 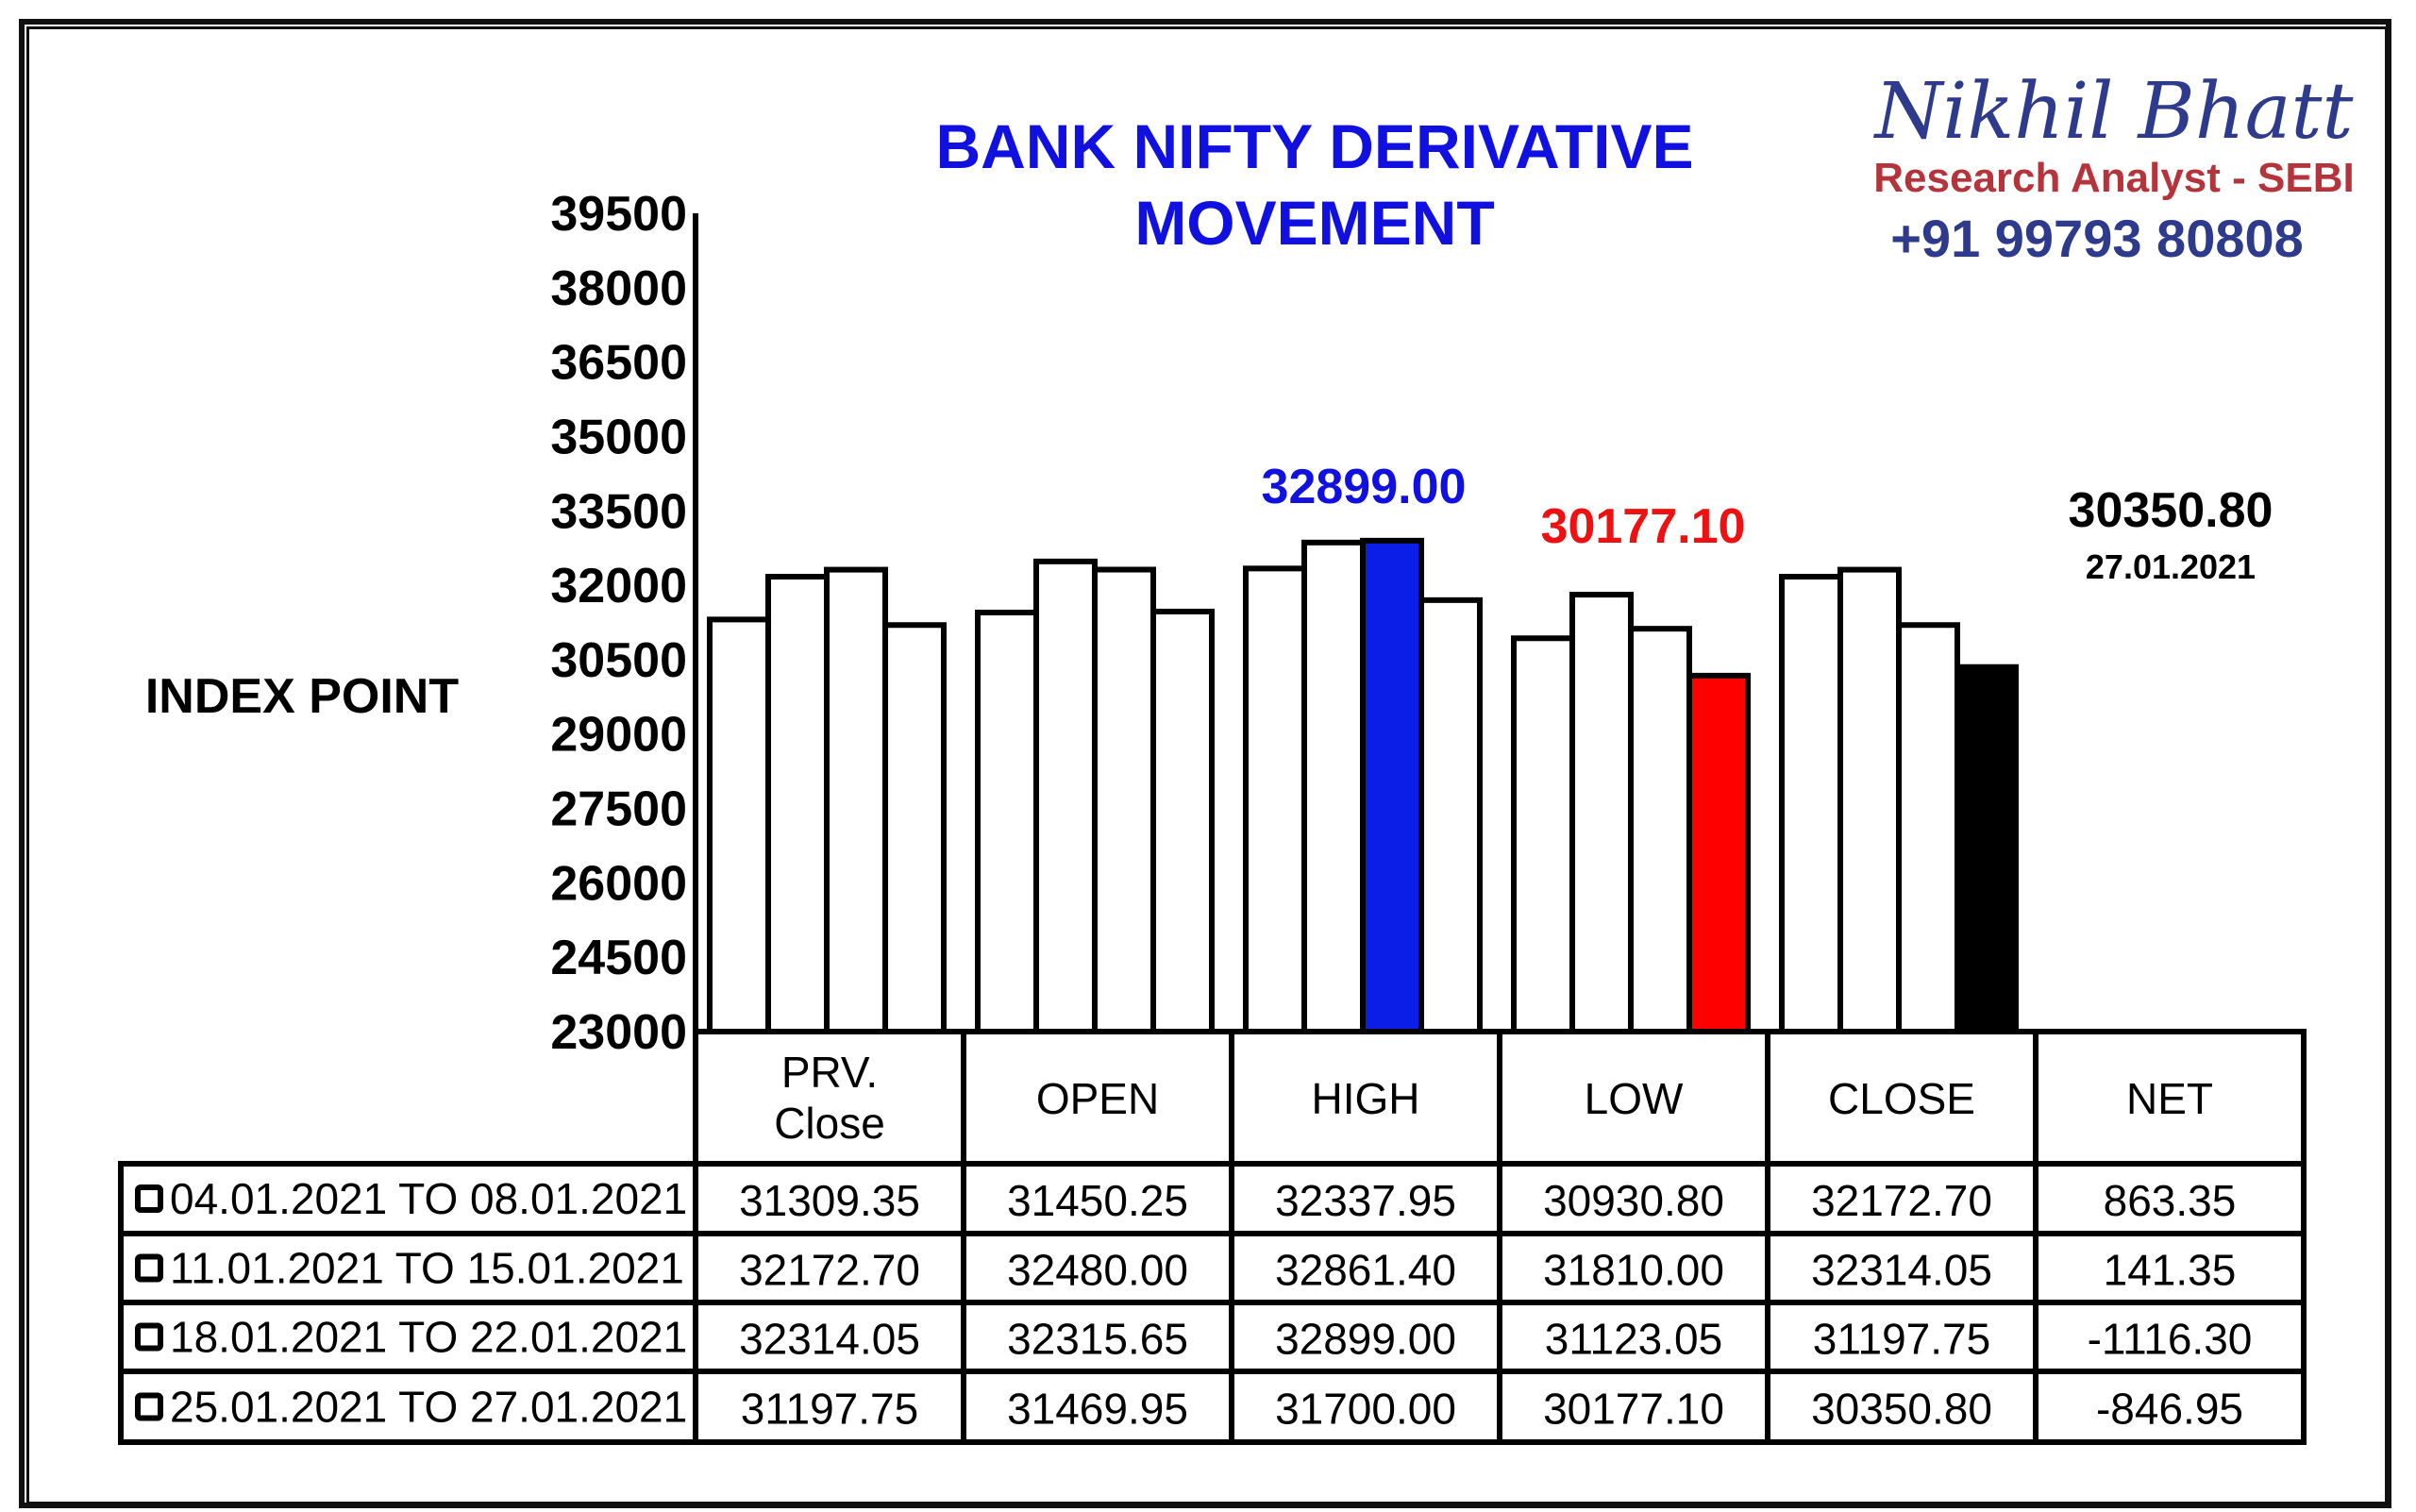 What do you see at coordinates (1182, 821) in the screenshot?
I see `bar-open-s4` at bounding box center [1182, 821].